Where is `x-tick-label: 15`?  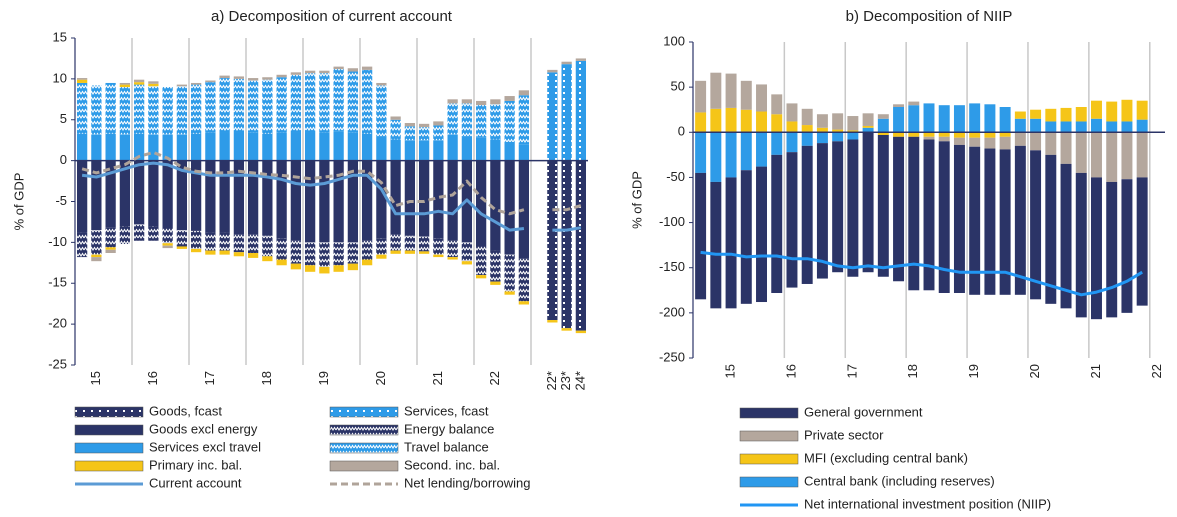
x-tick-label: 15 is located at coordinates (730, 371).